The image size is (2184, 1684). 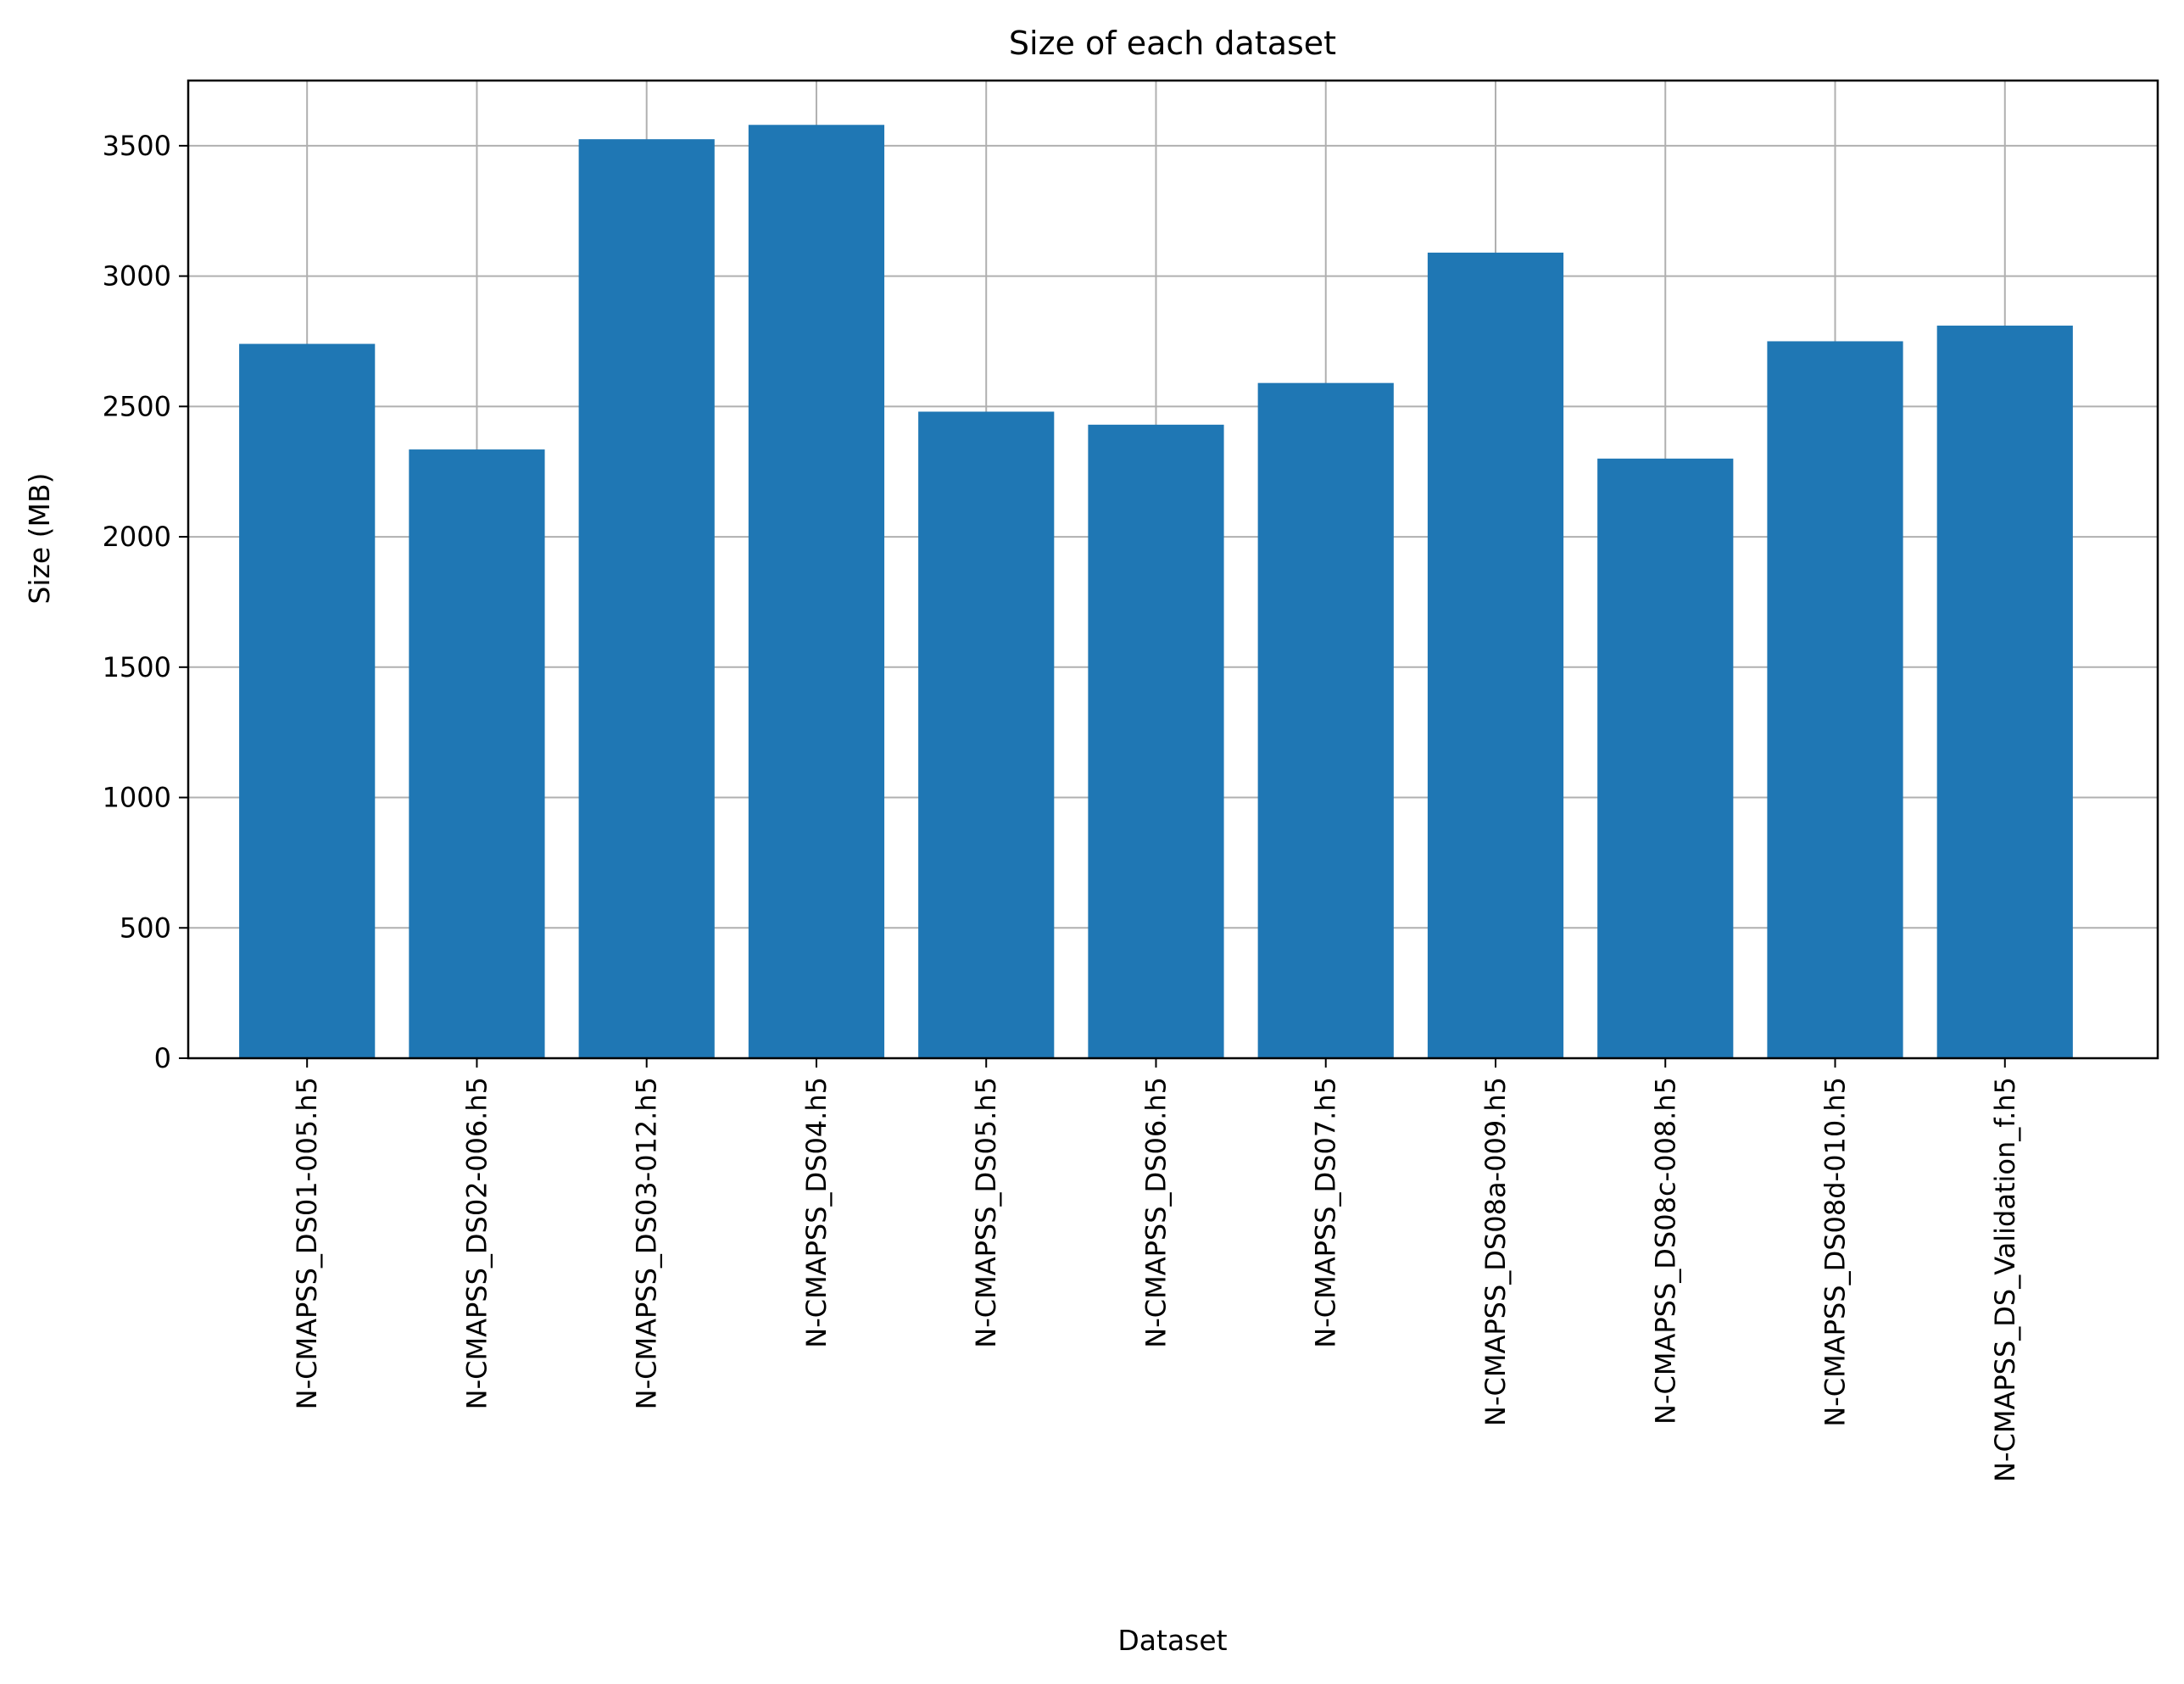 What do you see at coordinates (39, 538) in the screenshot?
I see `y-axis-label: Size (MB)` at bounding box center [39, 538].